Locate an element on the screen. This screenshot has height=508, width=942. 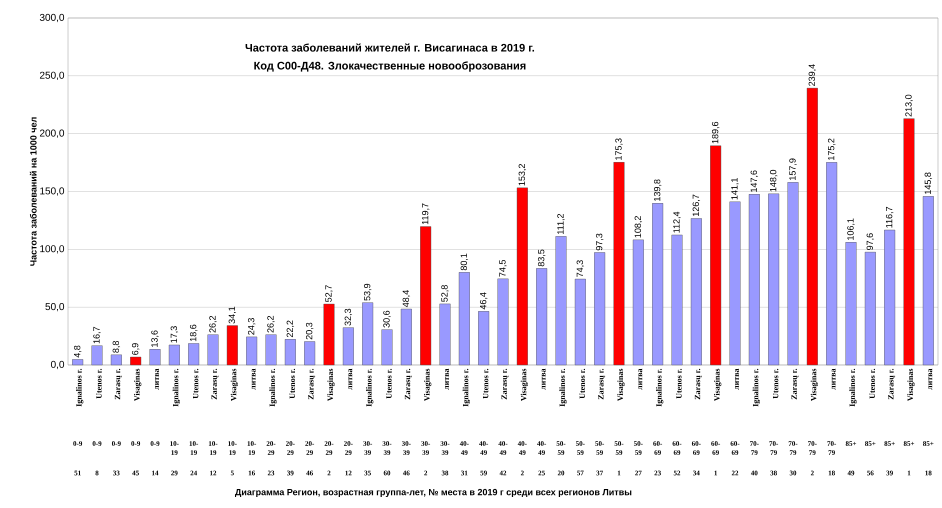
data-label: 32,3 is located at coordinates (348, 317).